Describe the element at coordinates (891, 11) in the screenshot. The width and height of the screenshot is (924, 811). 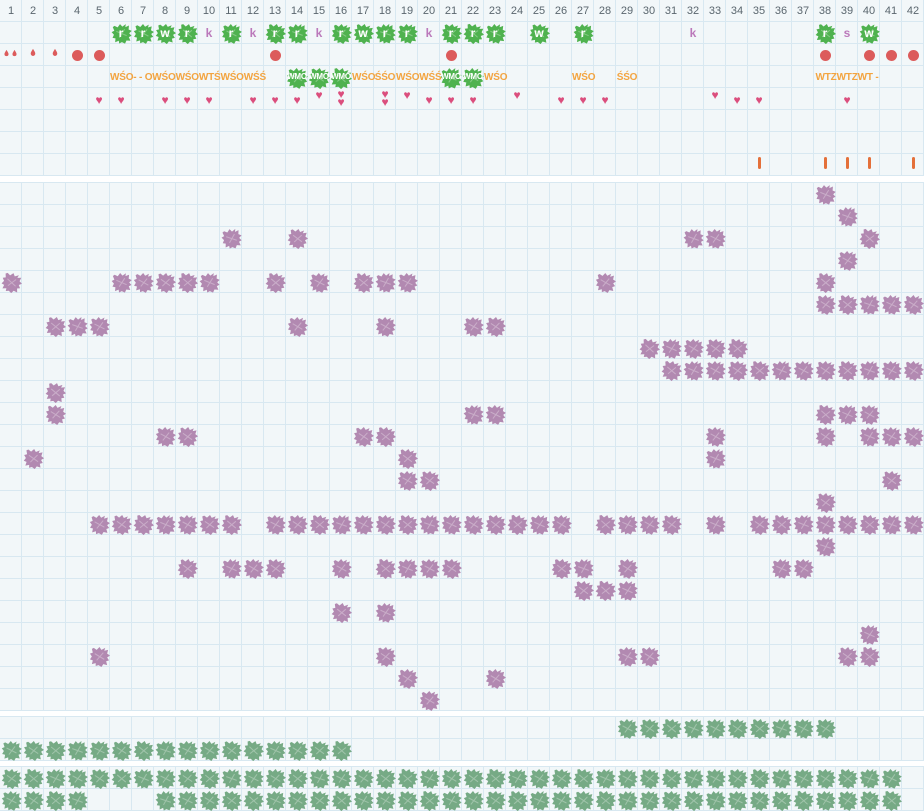
I see `week-number: 41` at that location.